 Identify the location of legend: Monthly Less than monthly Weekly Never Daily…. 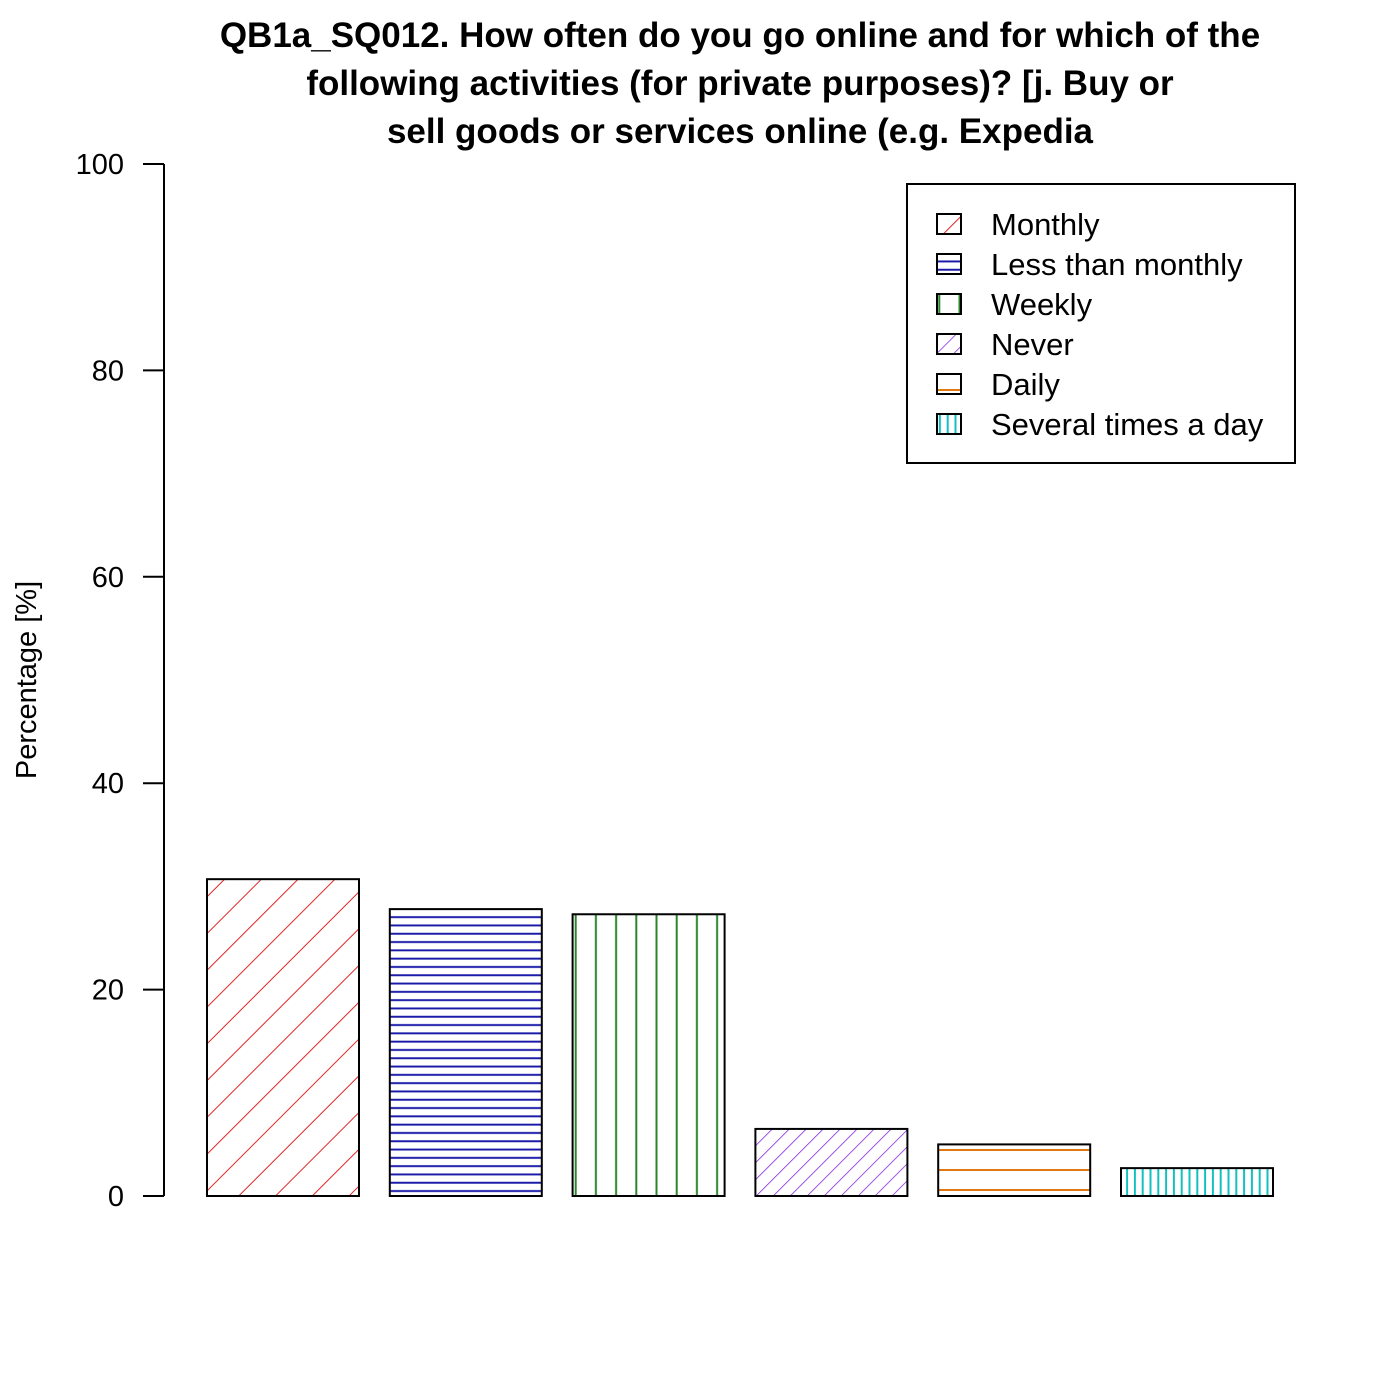
(1101, 323).